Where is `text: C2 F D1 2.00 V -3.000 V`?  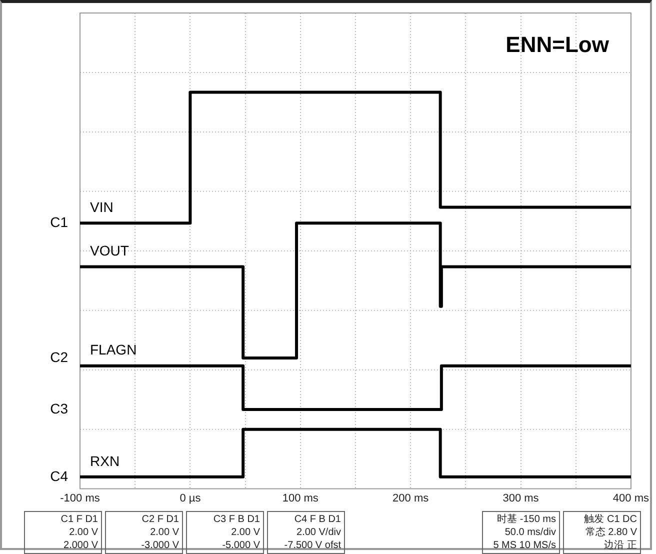
text: C2 F D1 2.00 V -3.000 V is located at coordinates (144, 532).